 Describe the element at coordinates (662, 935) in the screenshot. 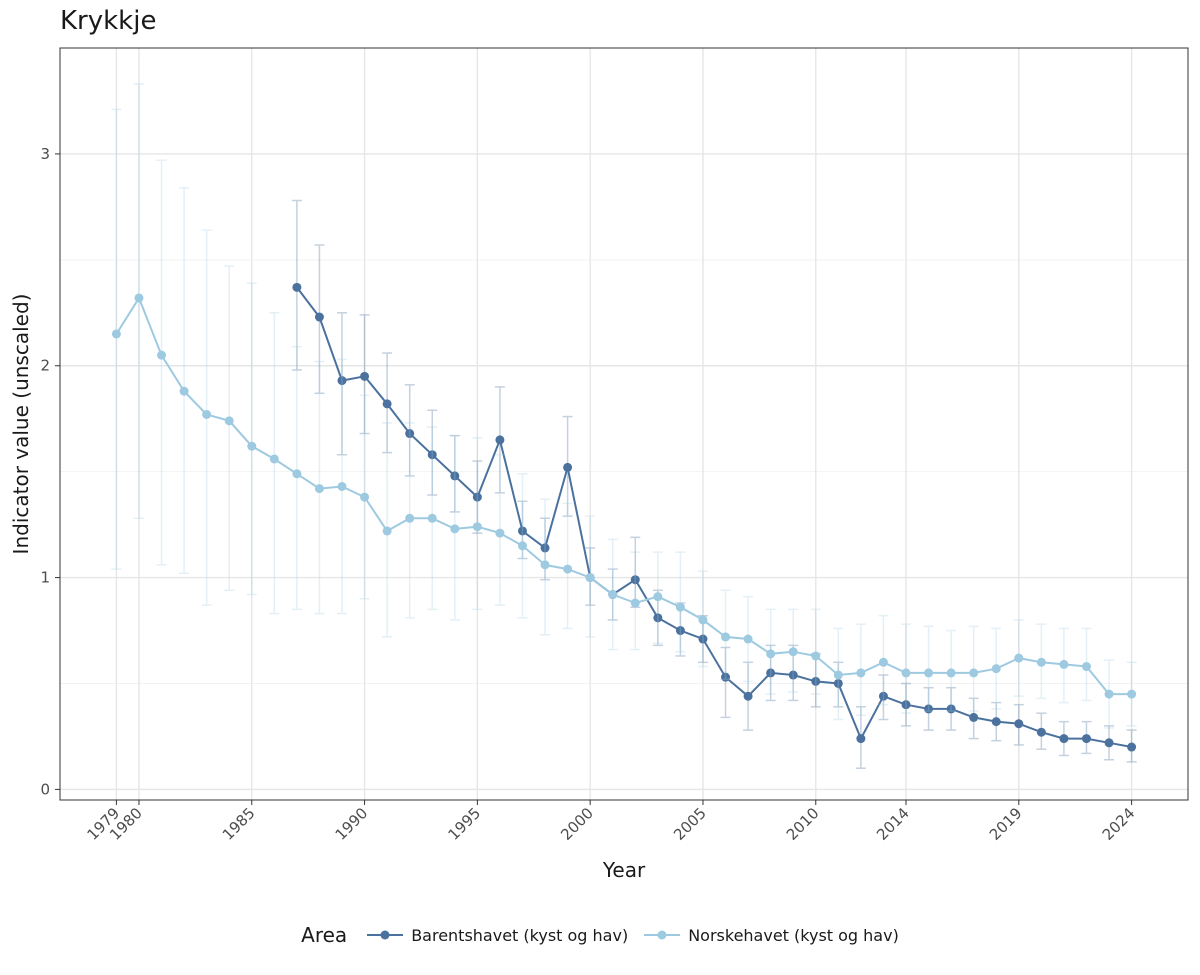

I see `legend-key-norskehavet` at that location.